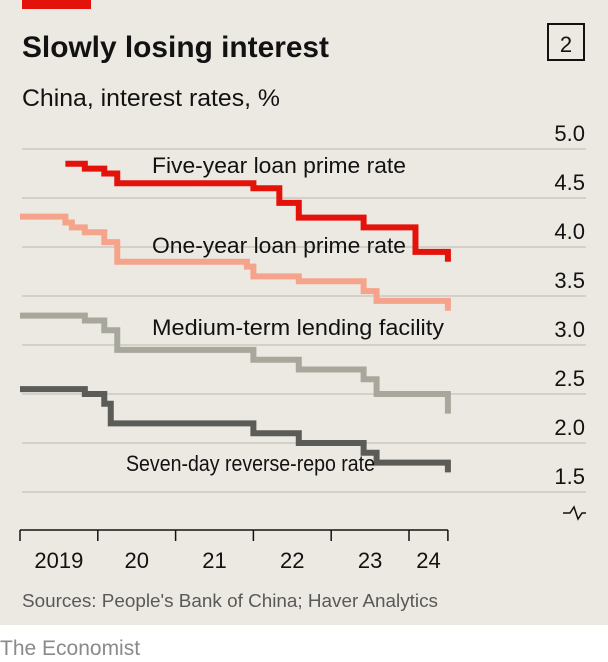  I want to click on x-tick-label: 22, so click(292, 560).